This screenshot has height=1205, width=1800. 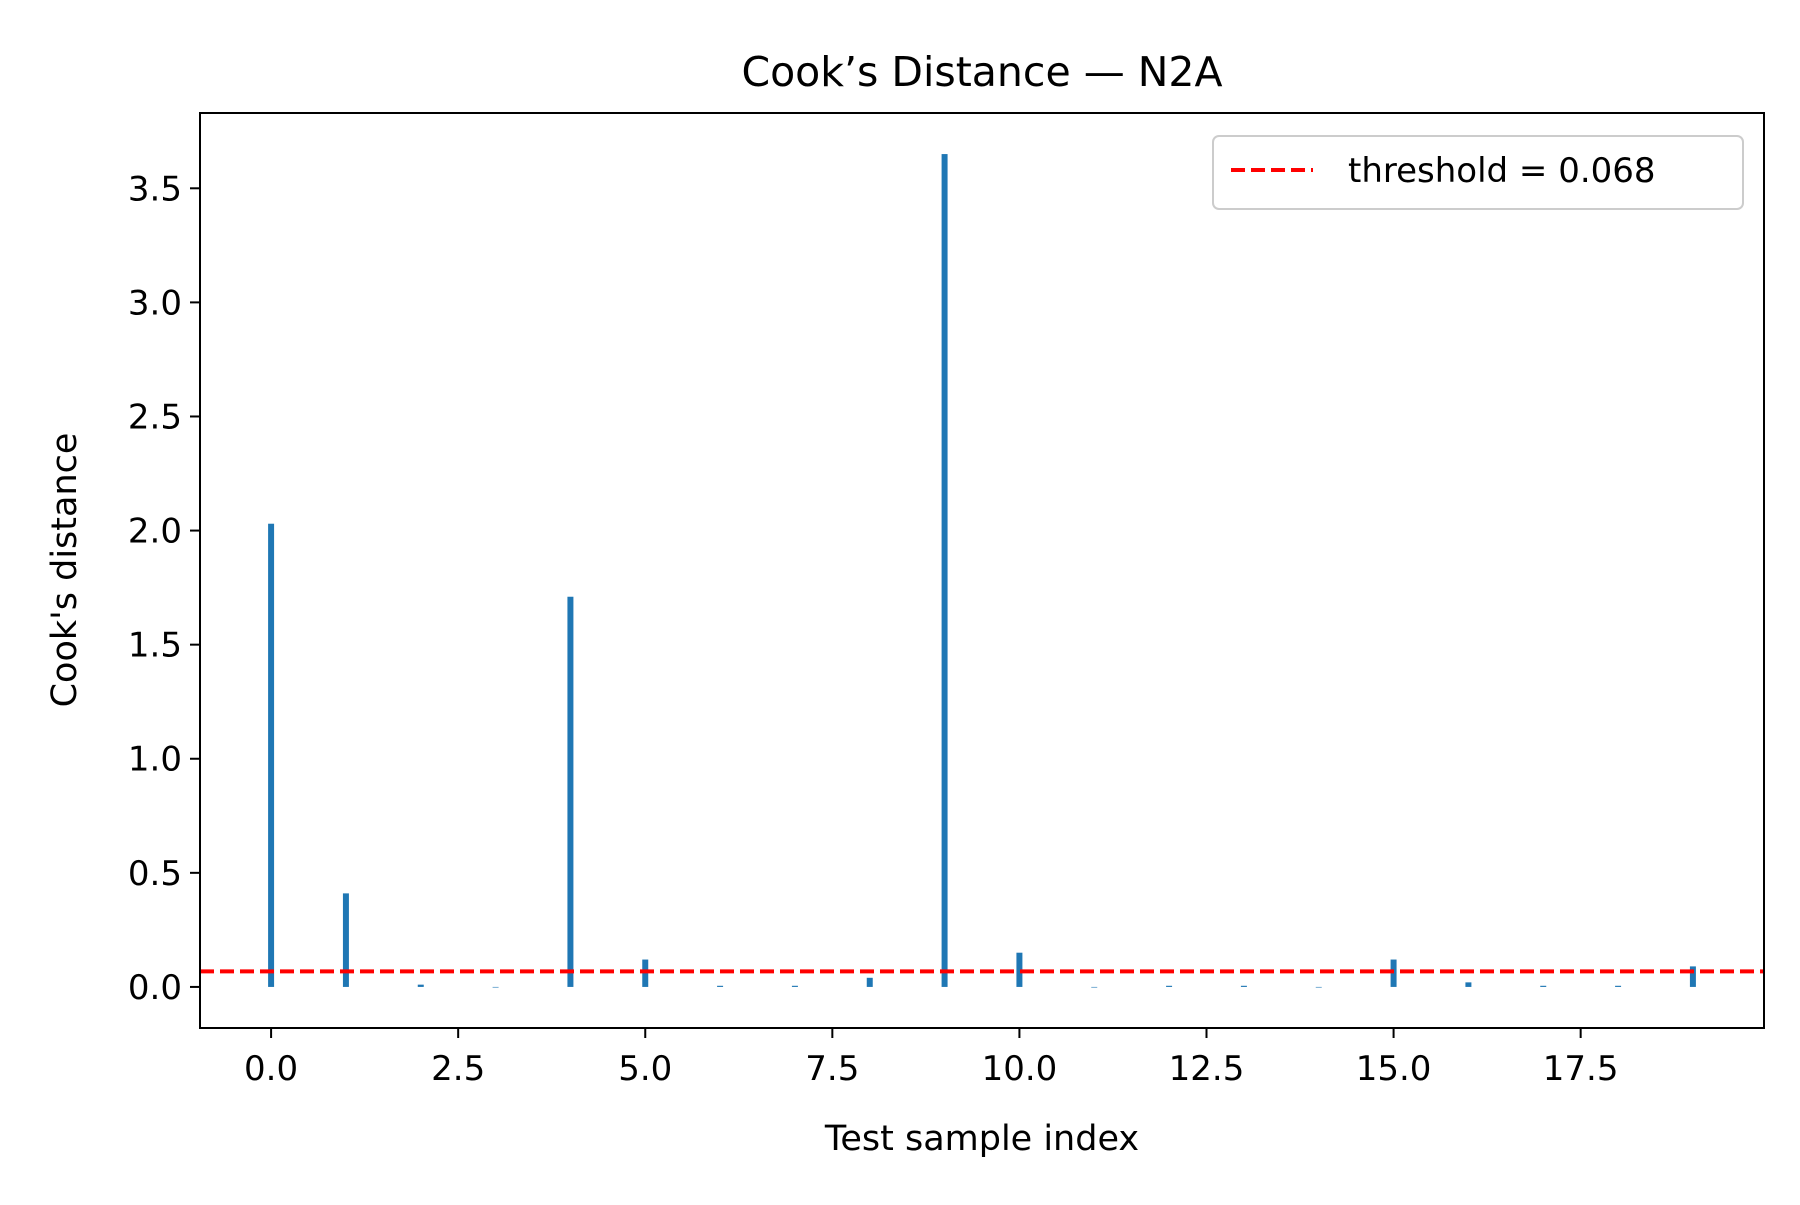 I want to click on legend: threshold = 0.068, so click(x=1478, y=172).